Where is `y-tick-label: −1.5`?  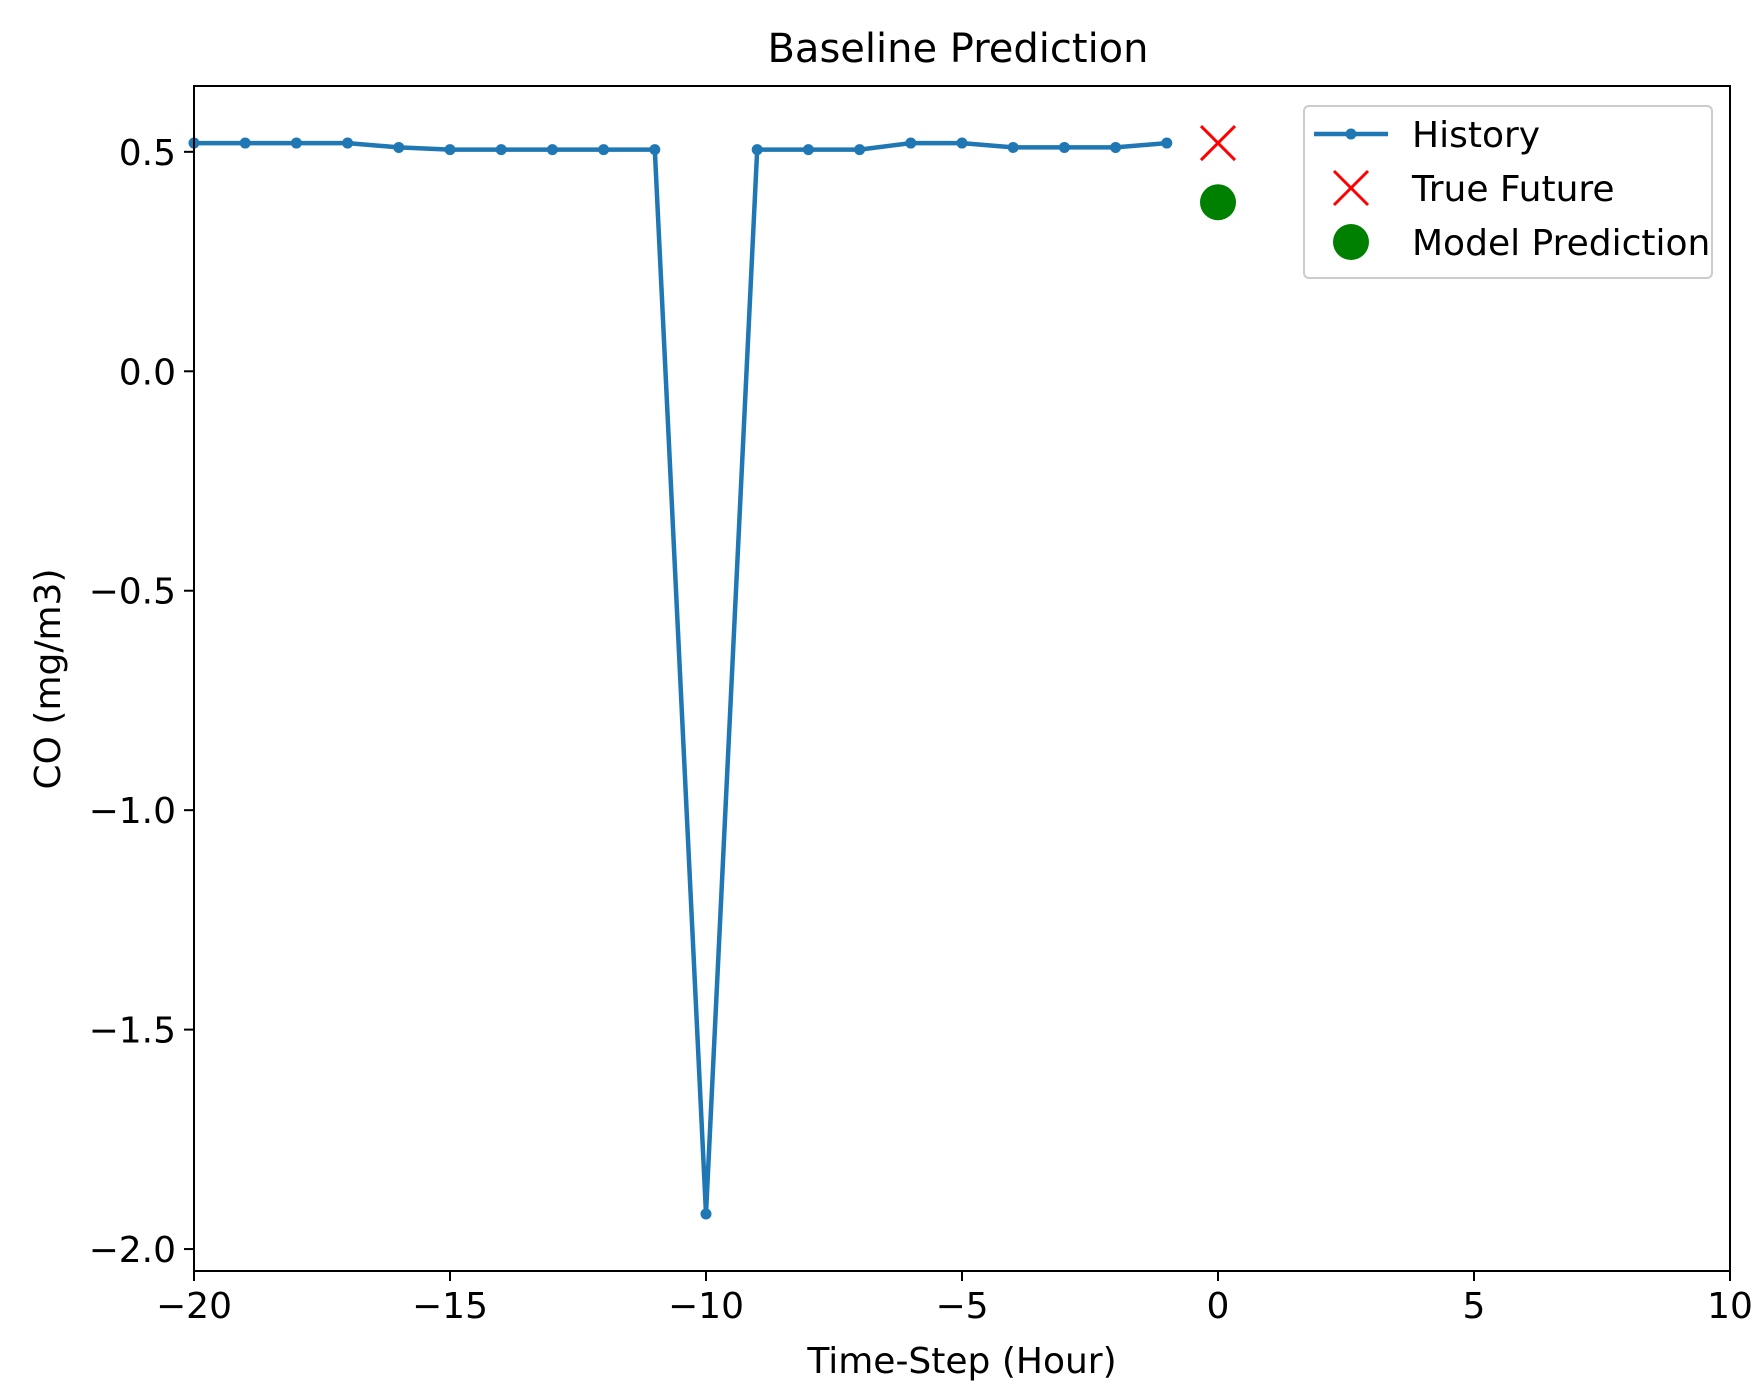 y-tick-label: −1.5 is located at coordinates (132, 1031).